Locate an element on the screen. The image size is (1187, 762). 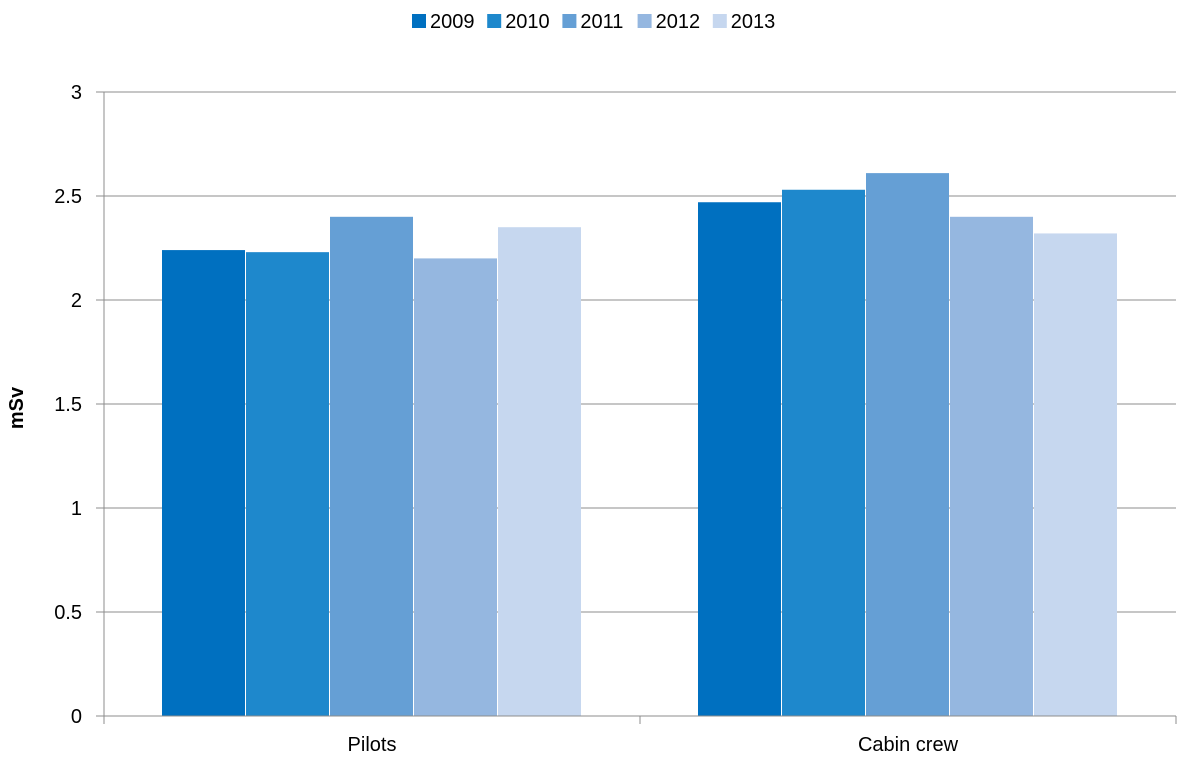
y-tick-label: 0 is located at coordinates (76, 717).